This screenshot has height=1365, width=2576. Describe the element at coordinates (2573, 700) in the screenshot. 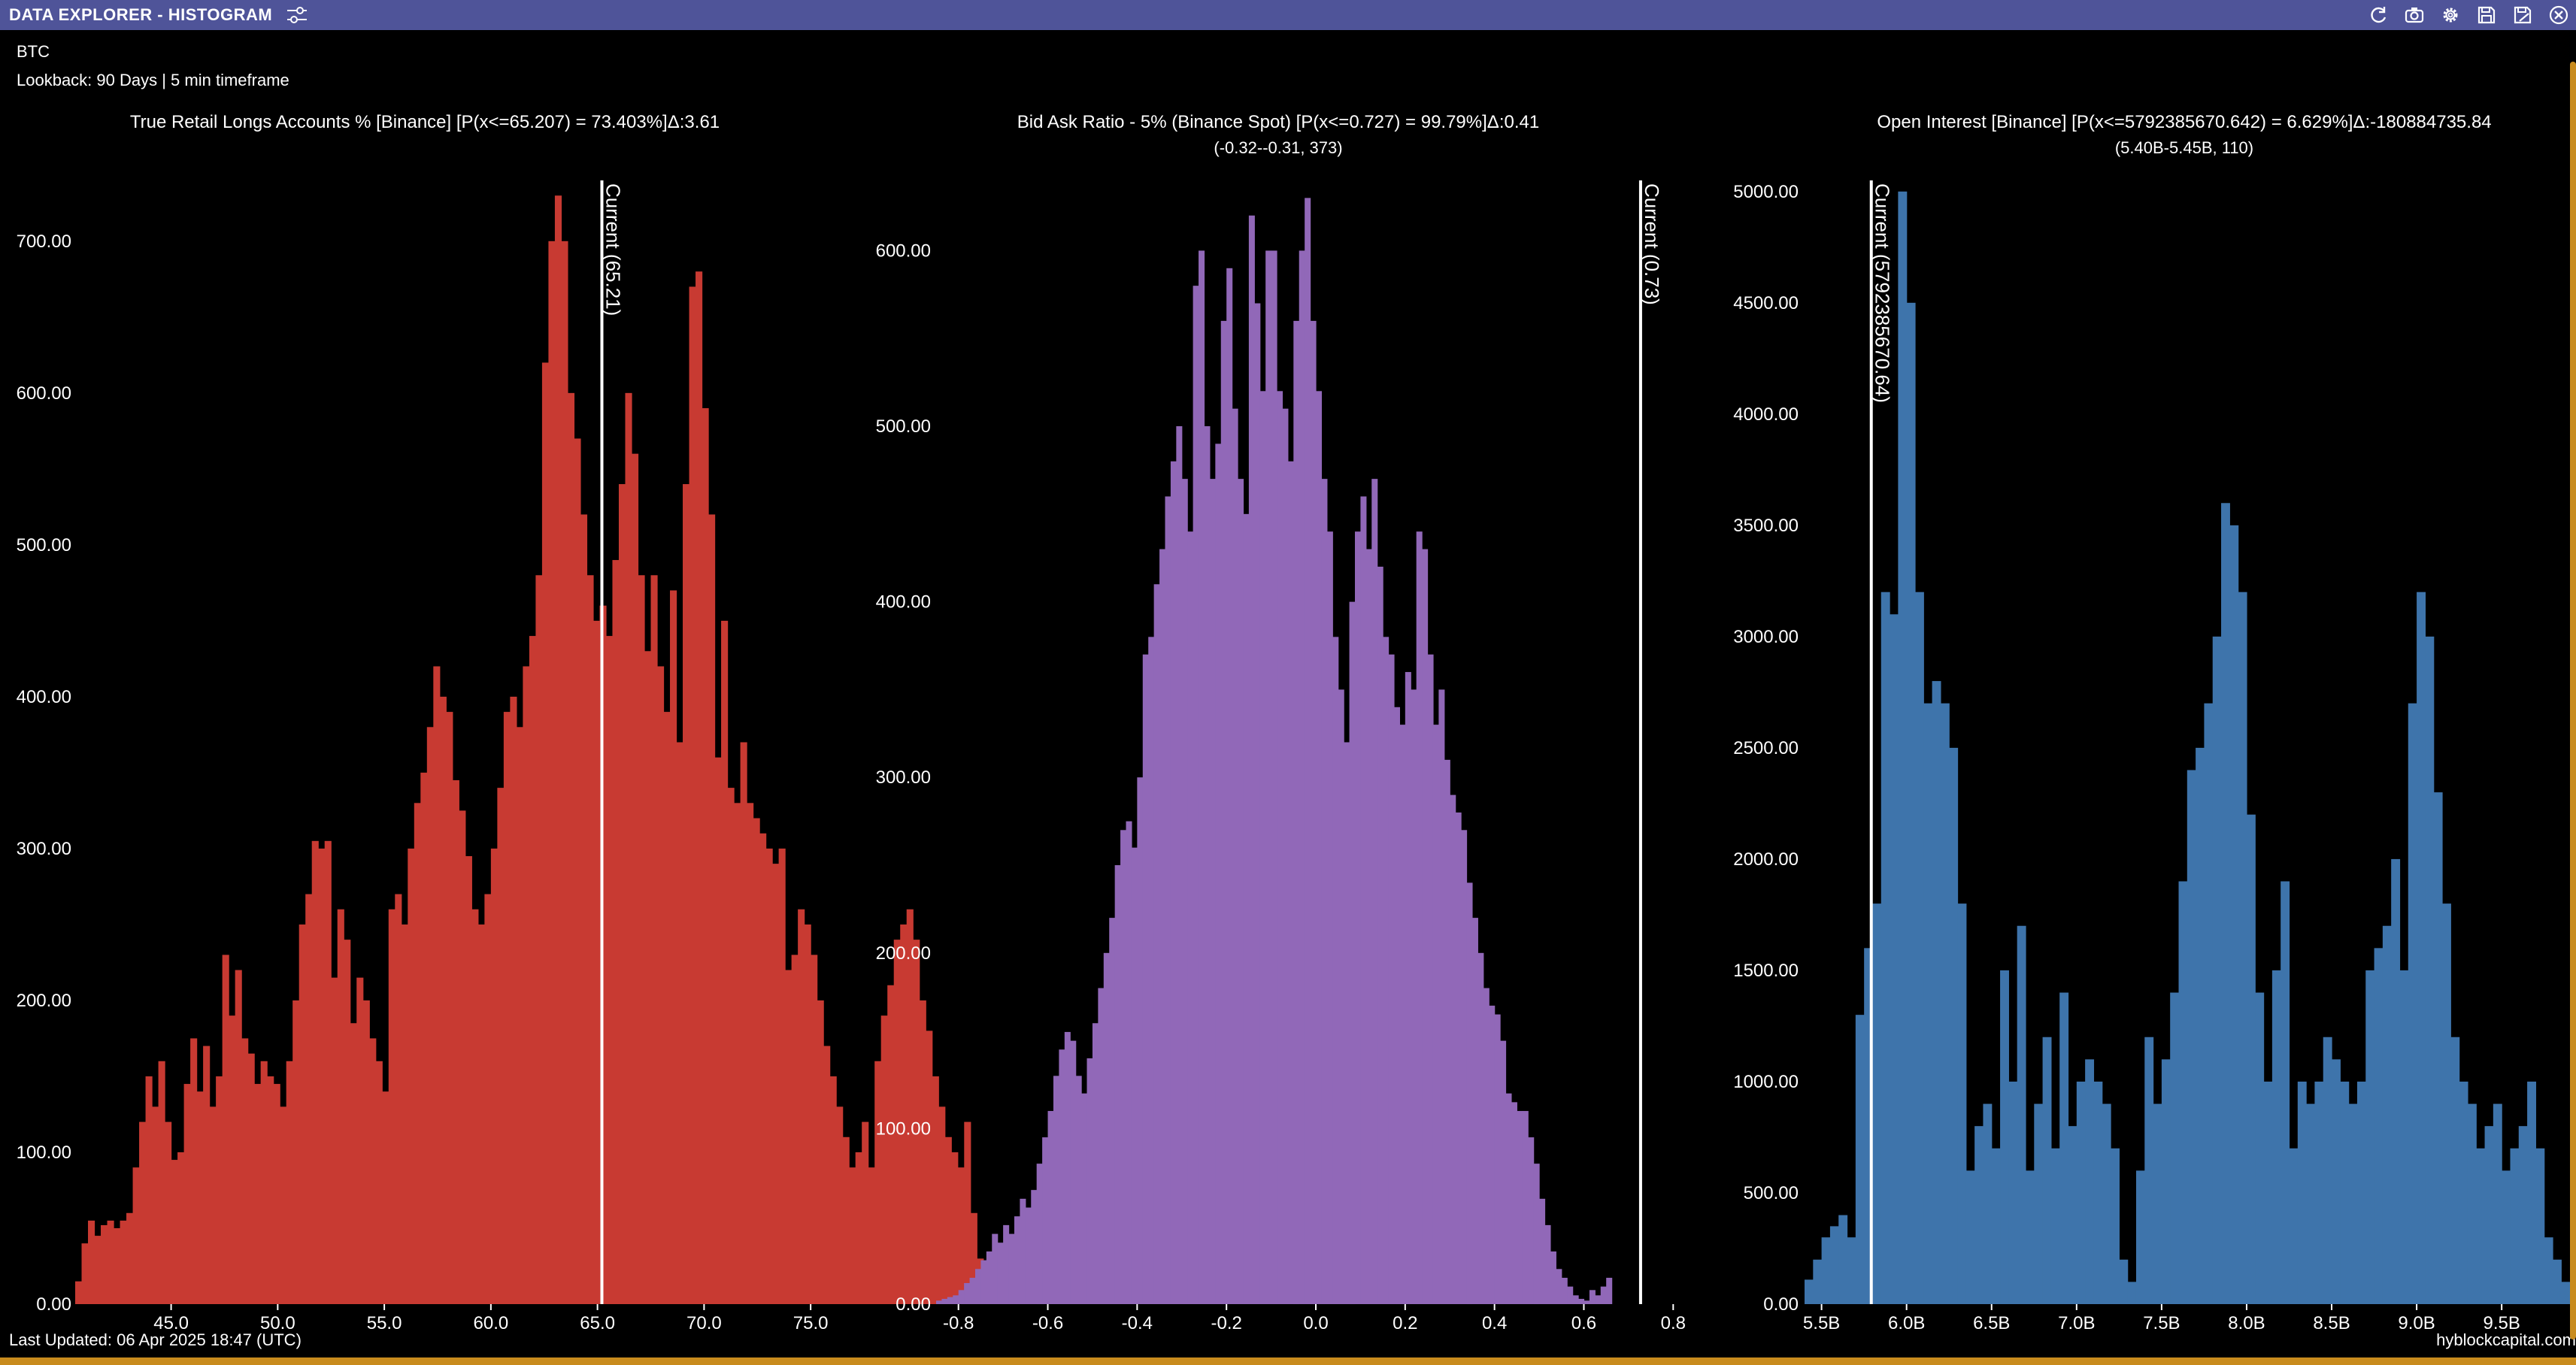

I see `scrollbar` at that location.